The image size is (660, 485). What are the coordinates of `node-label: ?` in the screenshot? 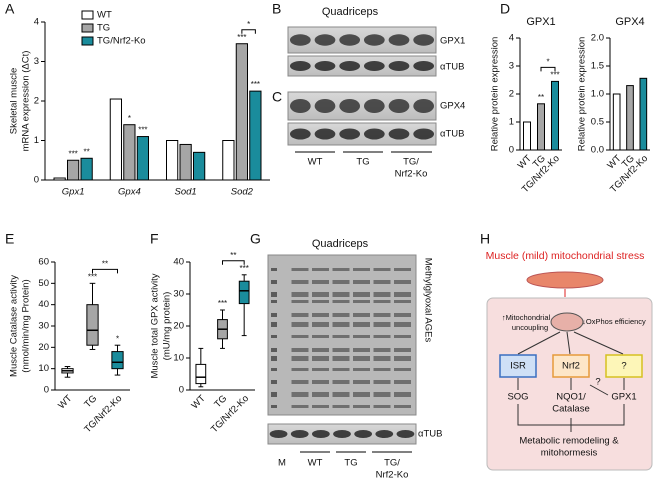 It's located at (623, 366).